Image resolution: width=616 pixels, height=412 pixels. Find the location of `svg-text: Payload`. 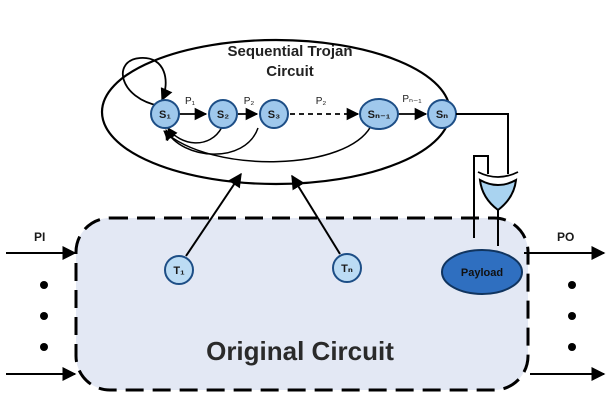

svg-text: Payload is located at coordinates (482, 273).